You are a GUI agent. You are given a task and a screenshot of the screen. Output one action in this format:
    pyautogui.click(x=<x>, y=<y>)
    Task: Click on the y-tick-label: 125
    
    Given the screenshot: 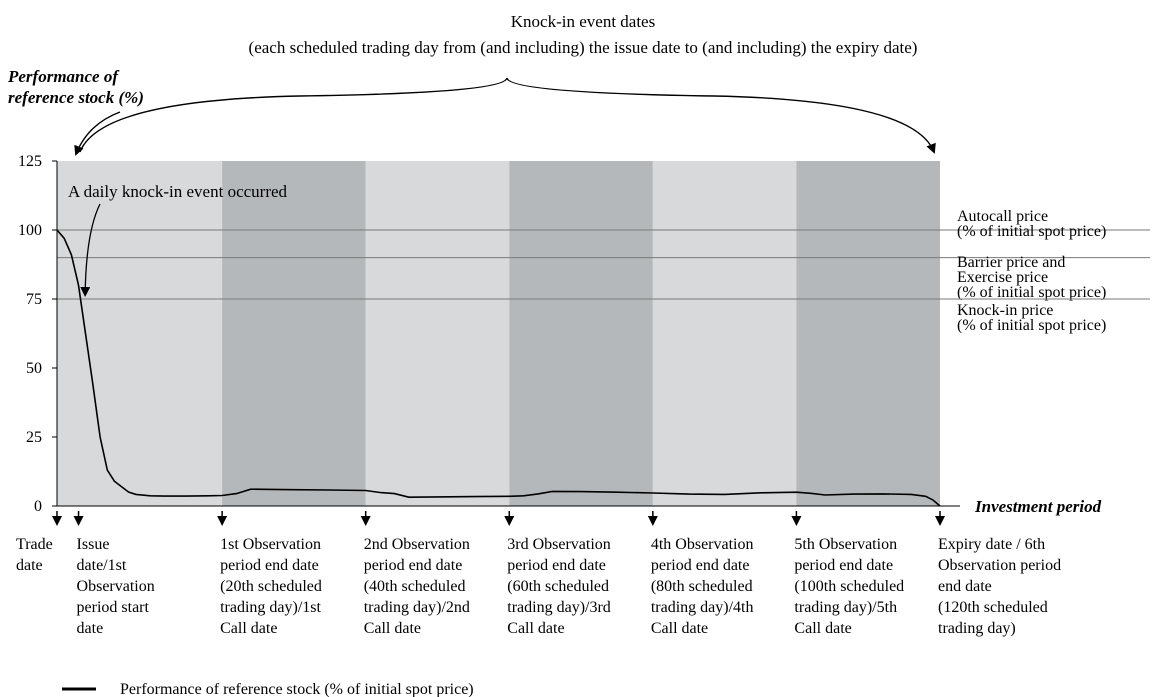 What is the action you would take?
    pyautogui.click(x=30, y=161)
    